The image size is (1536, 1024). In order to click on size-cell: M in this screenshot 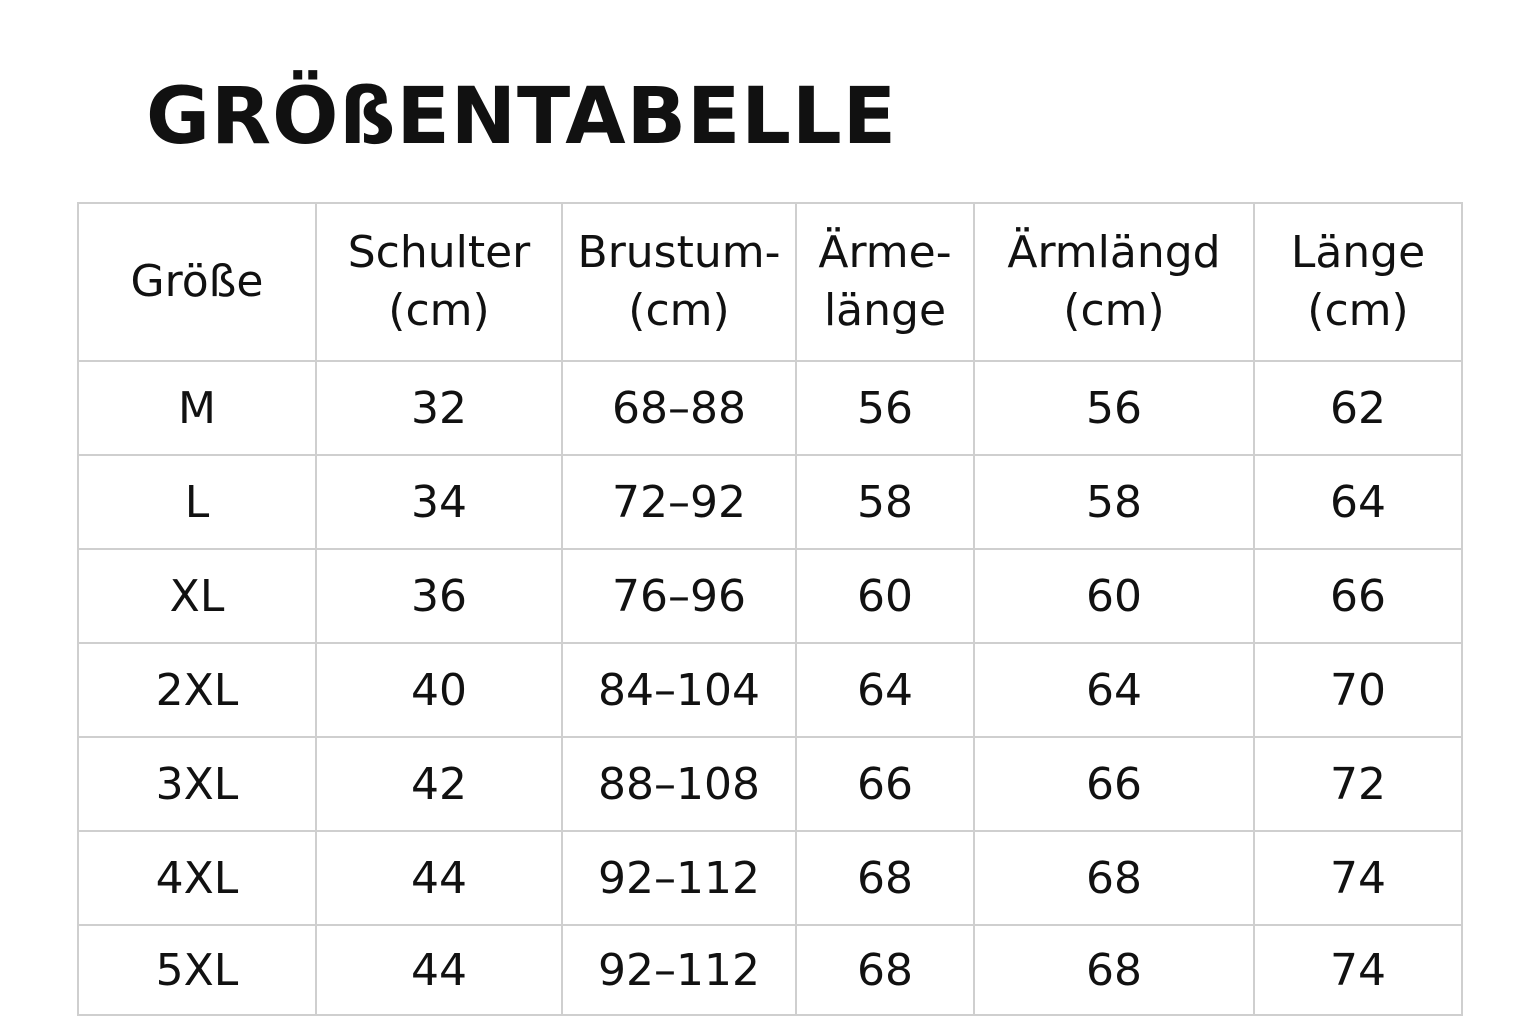, I will do `click(197, 408)`.